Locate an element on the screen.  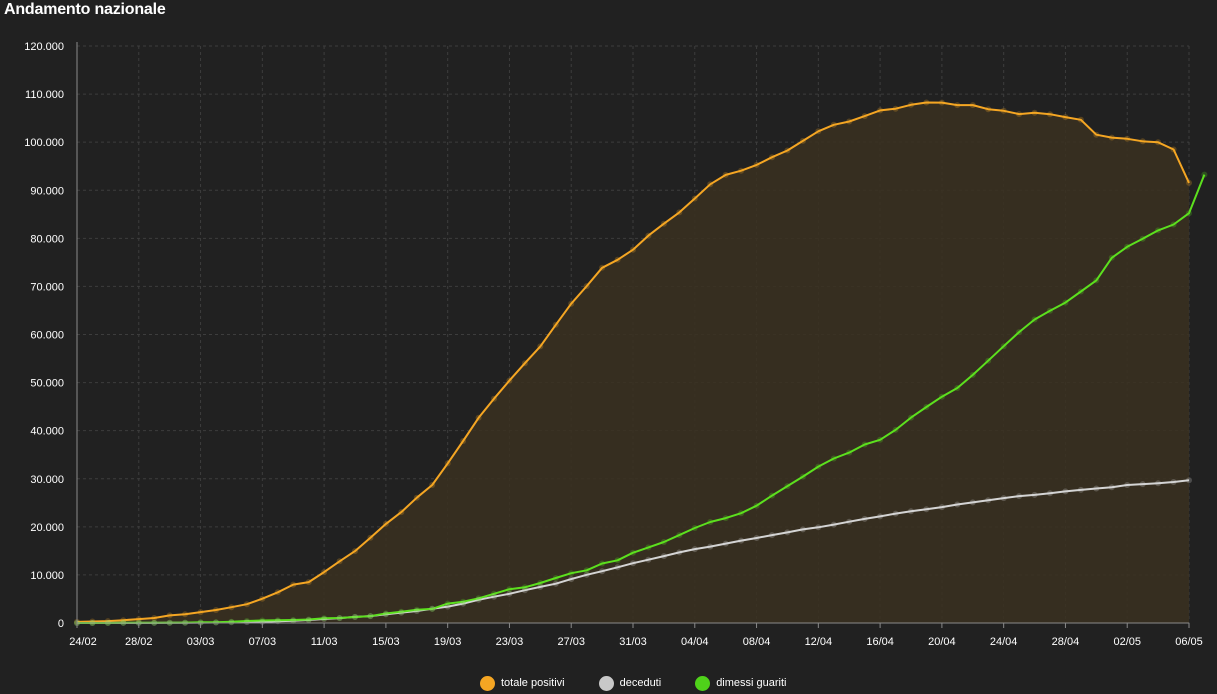
x-tick-label: 20/04 is located at coordinates (942, 642).